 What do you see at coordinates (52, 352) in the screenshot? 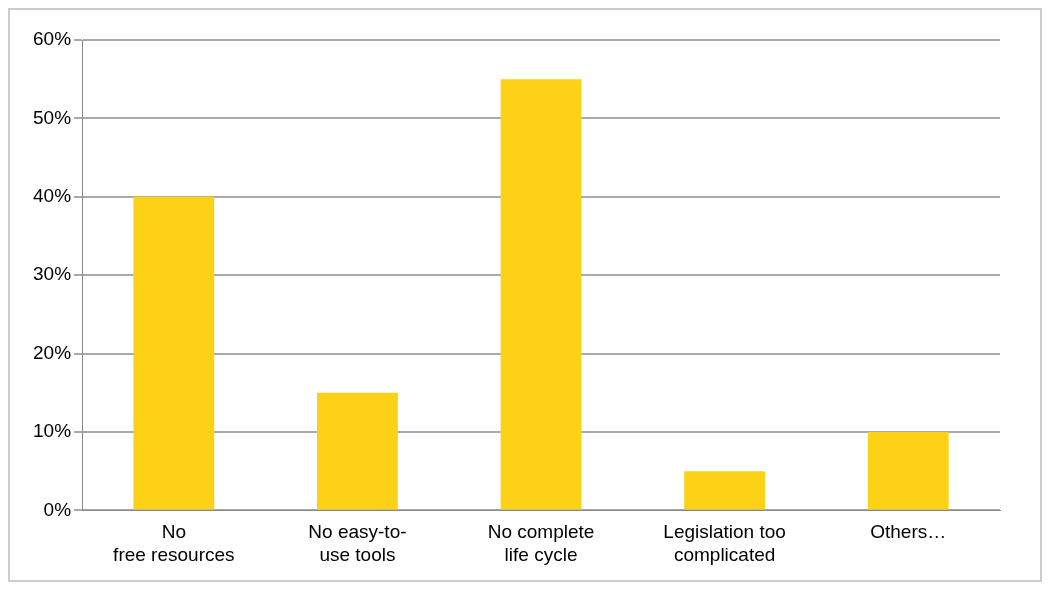
I see `y-tick-label: 20%` at bounding box center [52, 352].